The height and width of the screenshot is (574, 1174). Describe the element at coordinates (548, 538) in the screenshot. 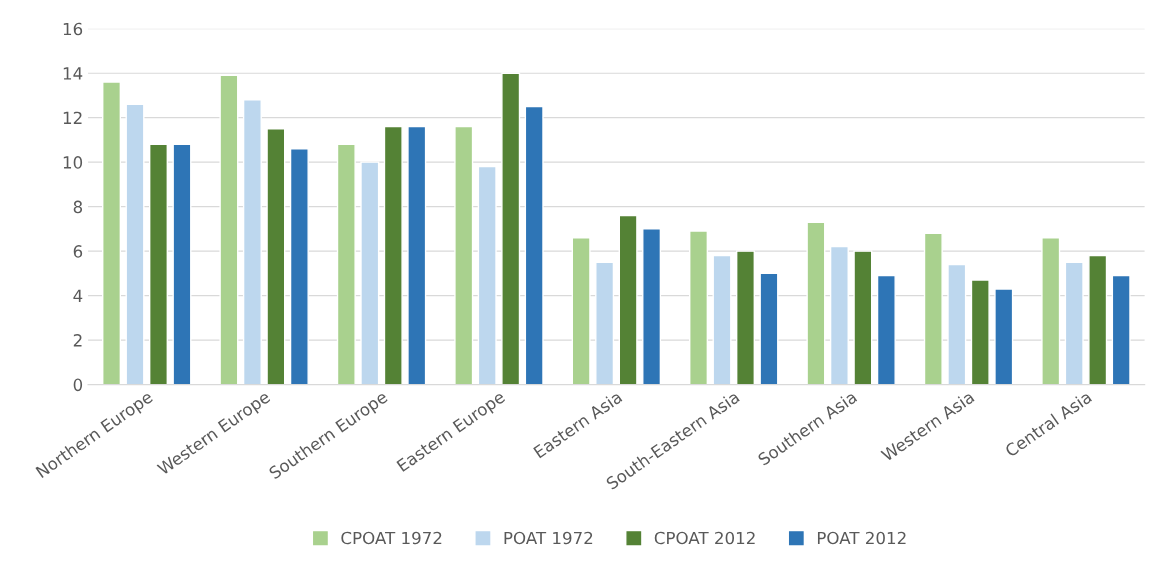

I see `legend-label: POAT 1972` at that location.